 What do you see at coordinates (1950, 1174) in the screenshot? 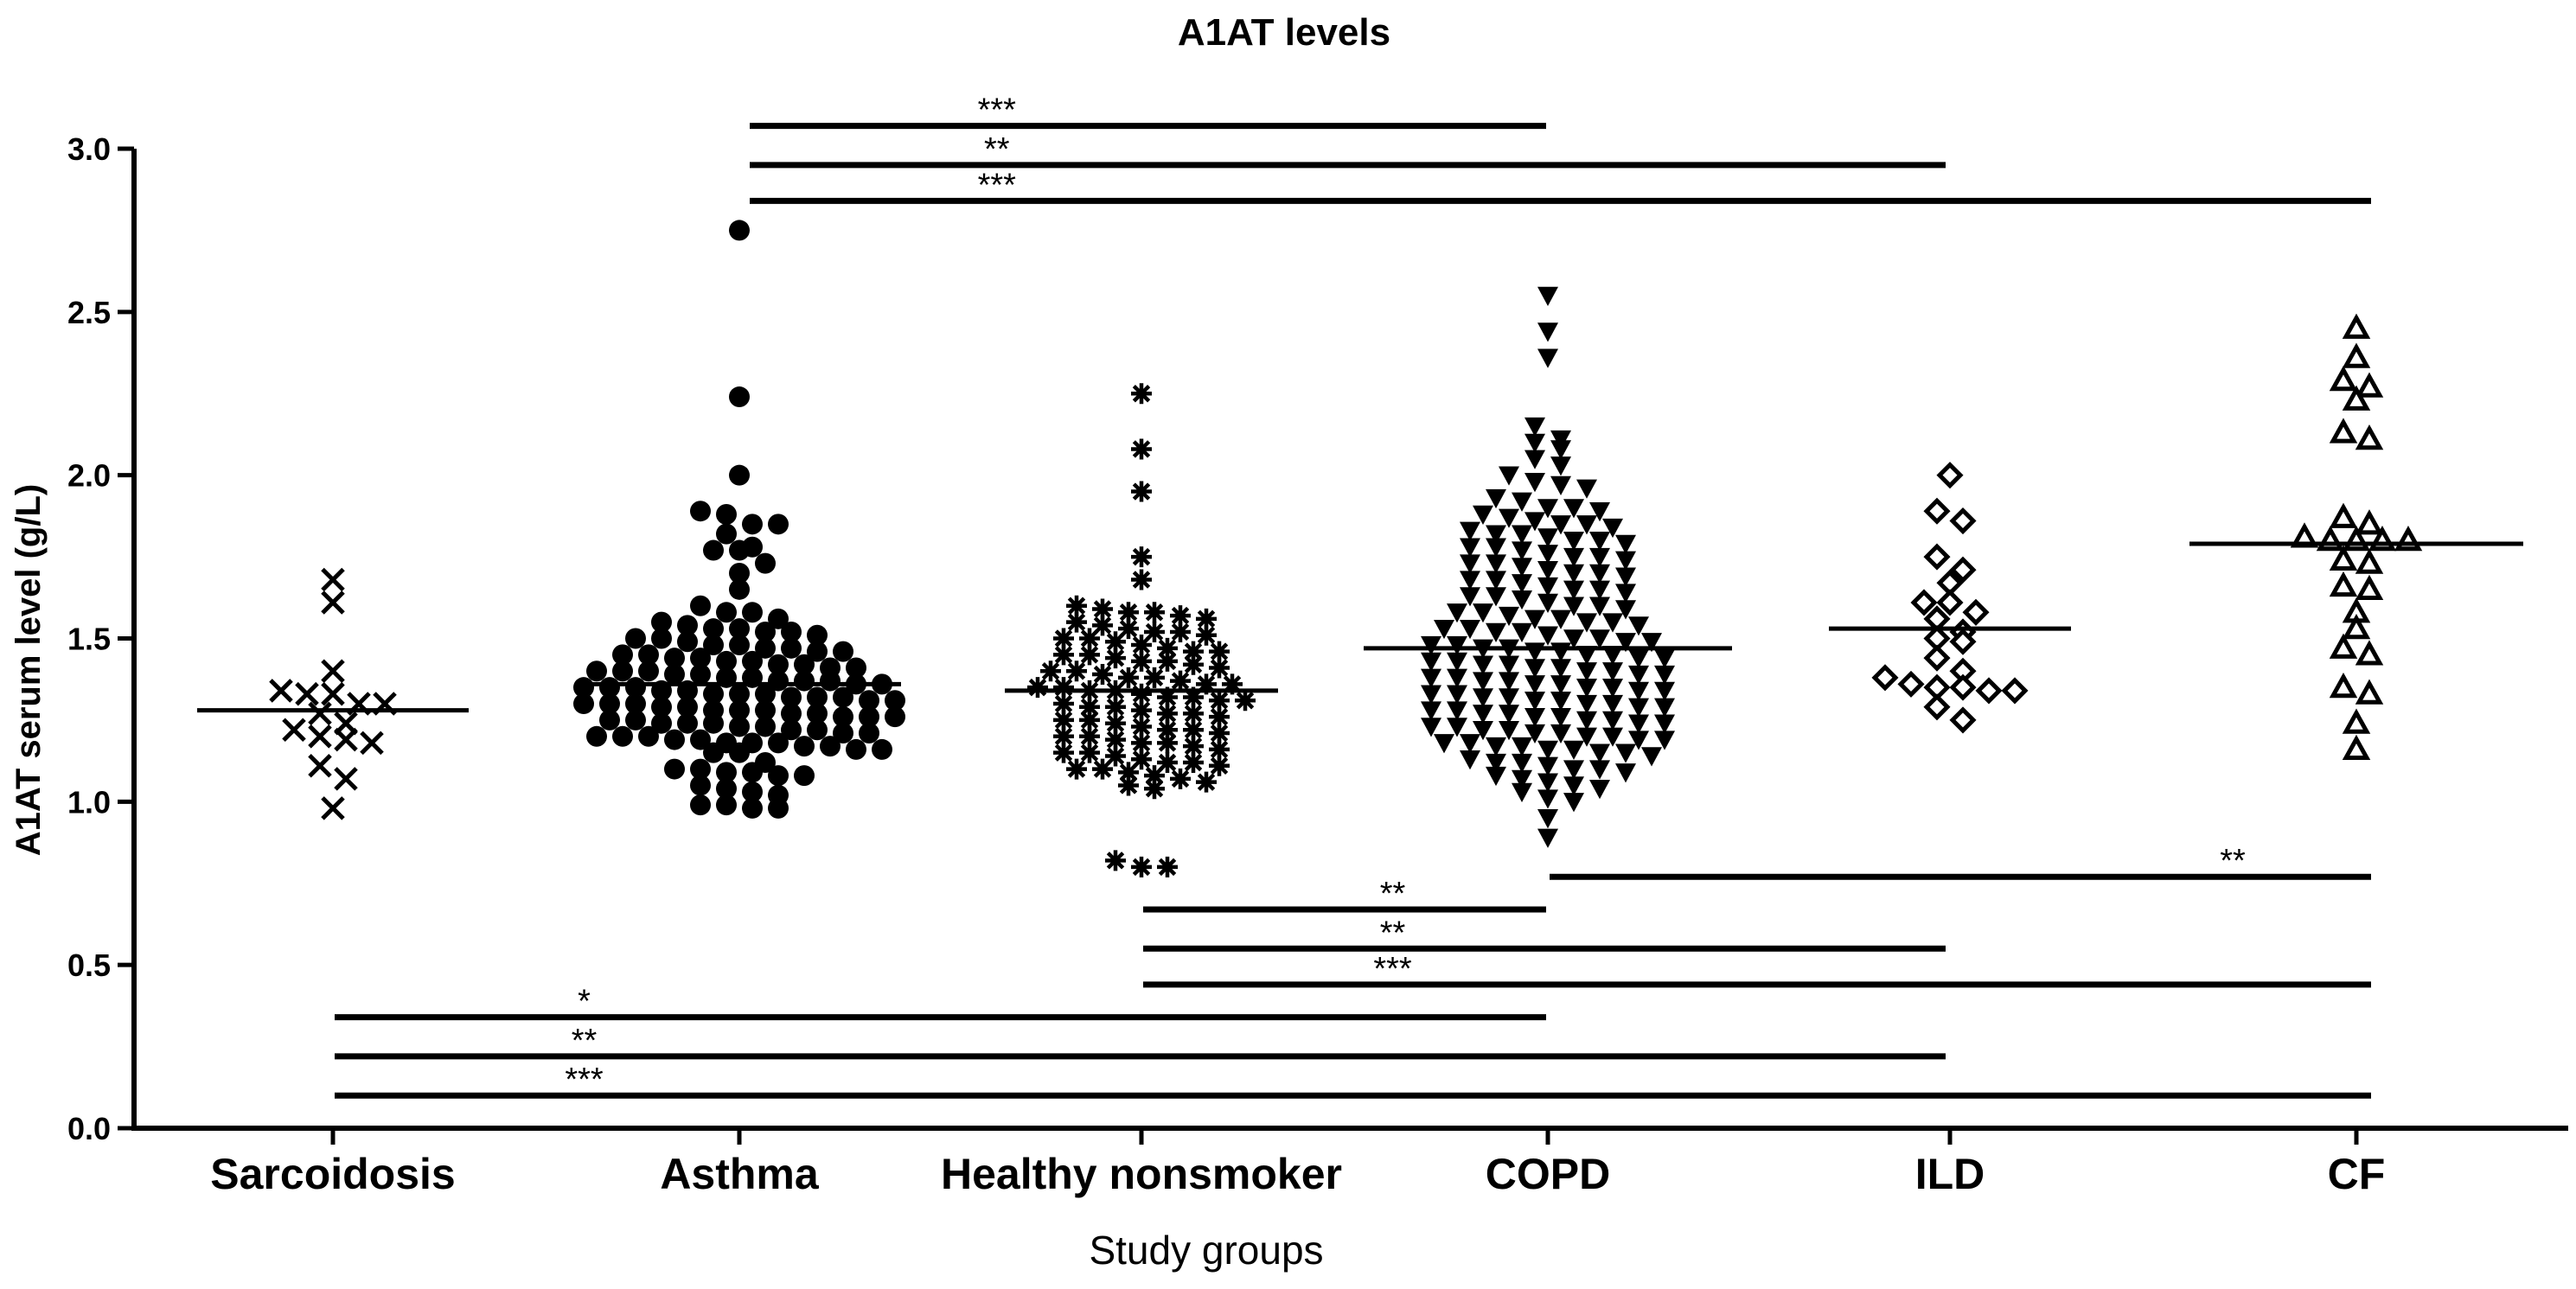
I see `x-category-label: ILD` at bounding box center [1950, 1174].